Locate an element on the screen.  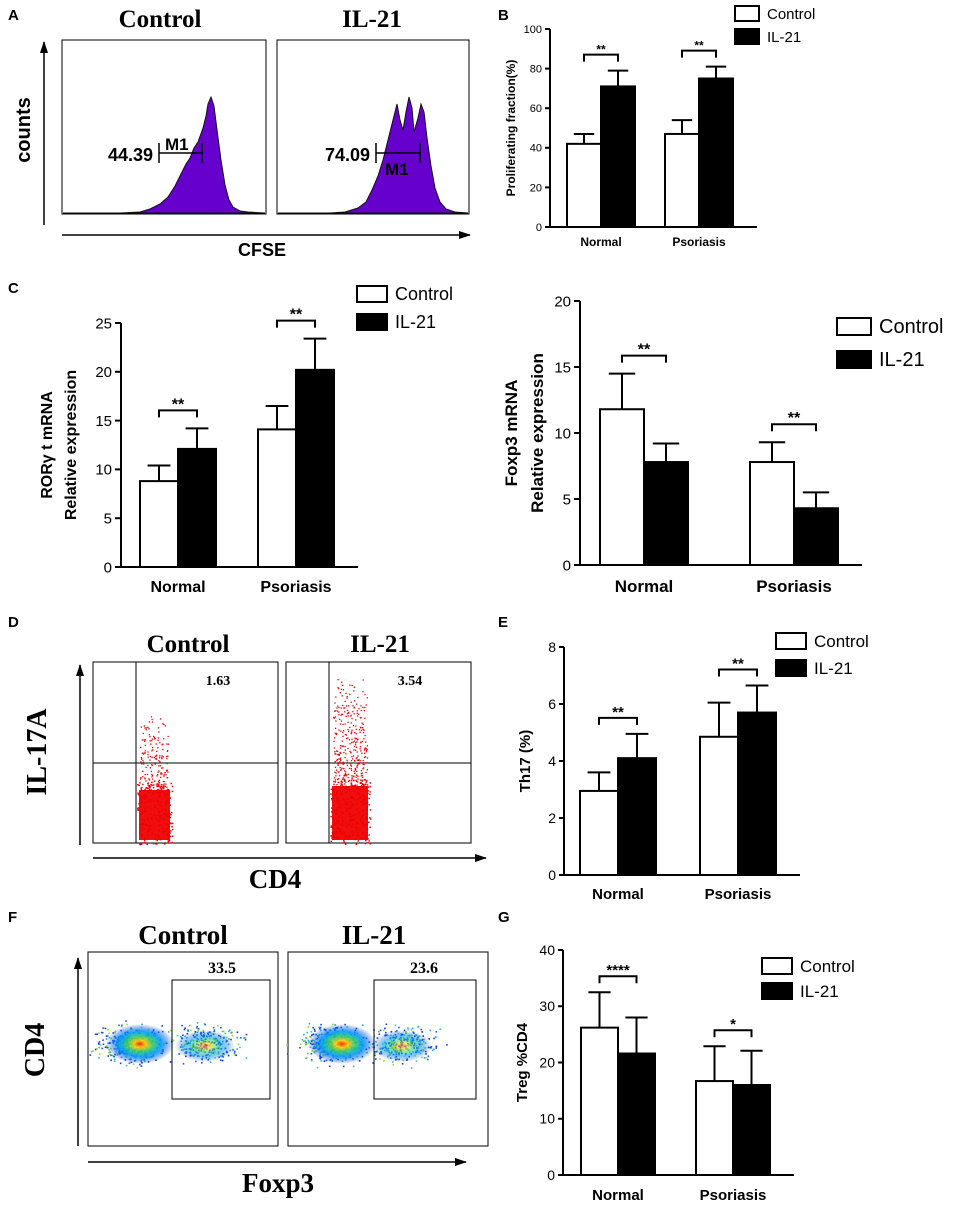
panel-d-control-frame is located at coordinates (185, 752).